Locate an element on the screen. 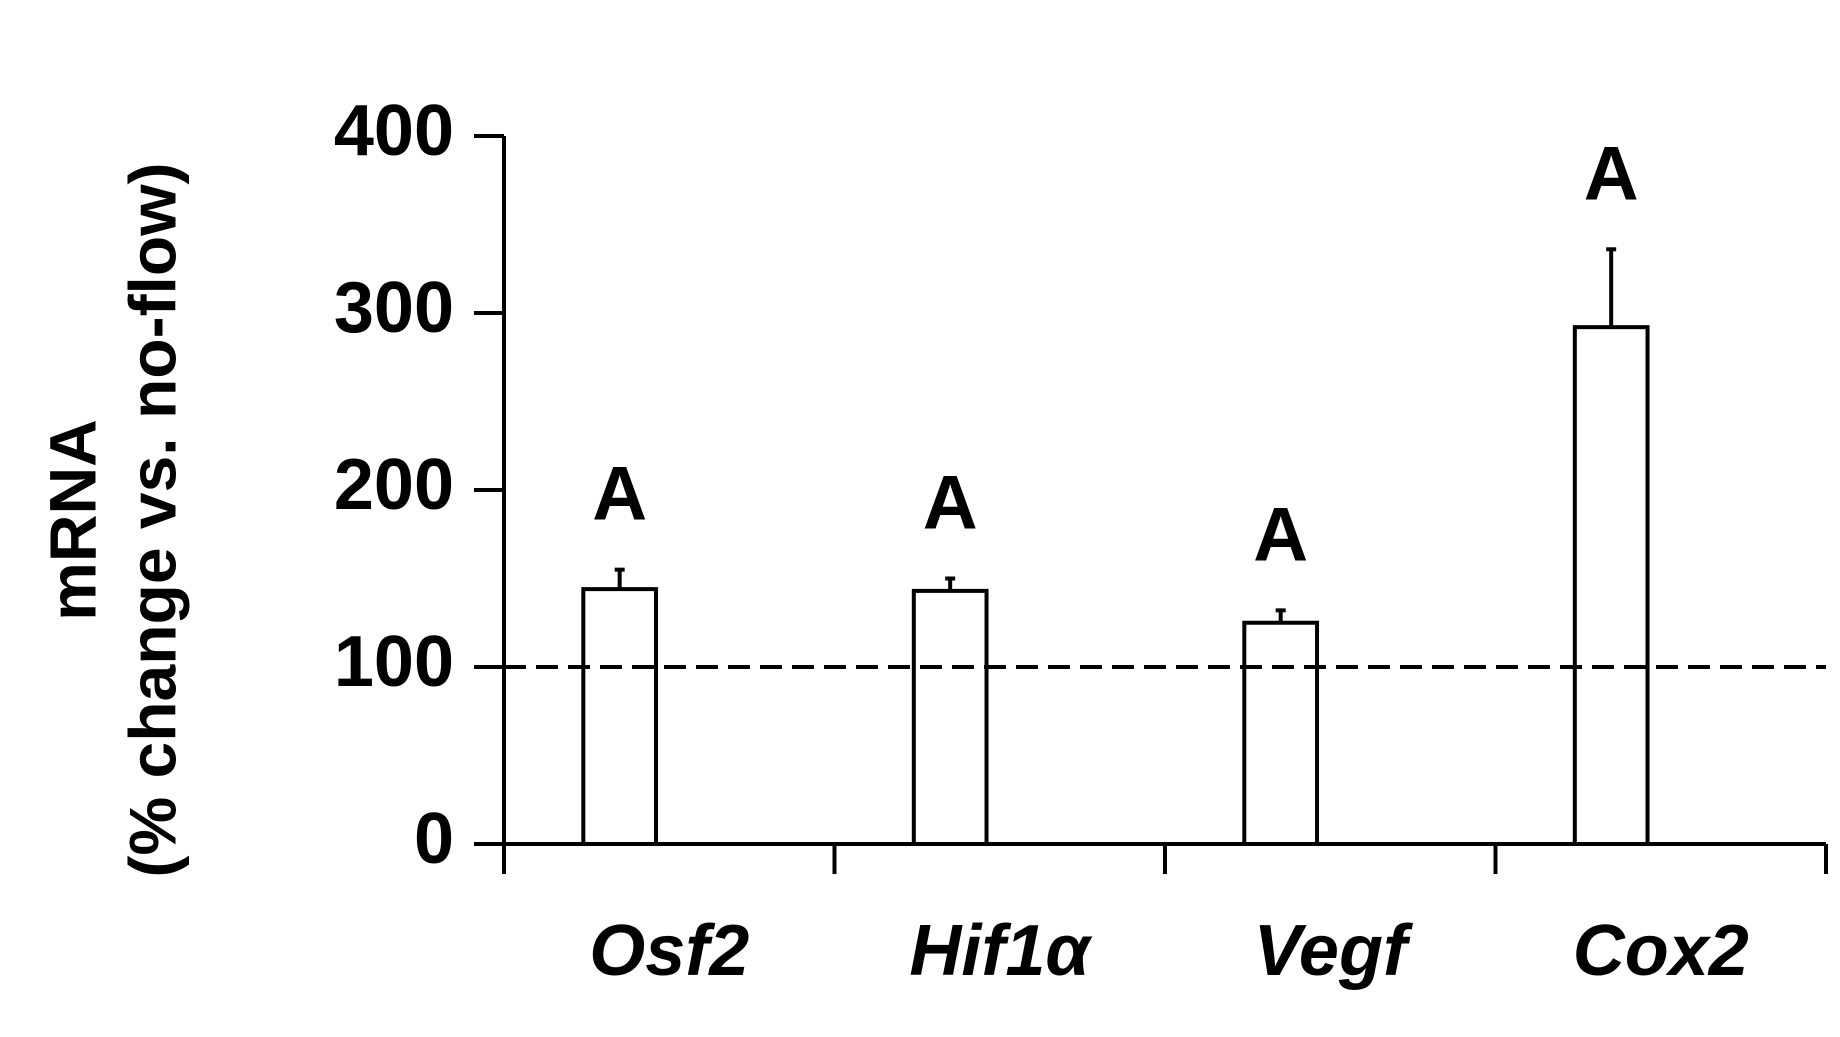 The width and height of the screenshot is (1840, 1037). y-axis-title: mRNA (% change vs. no-flow) is located at coordinates (112, 519).